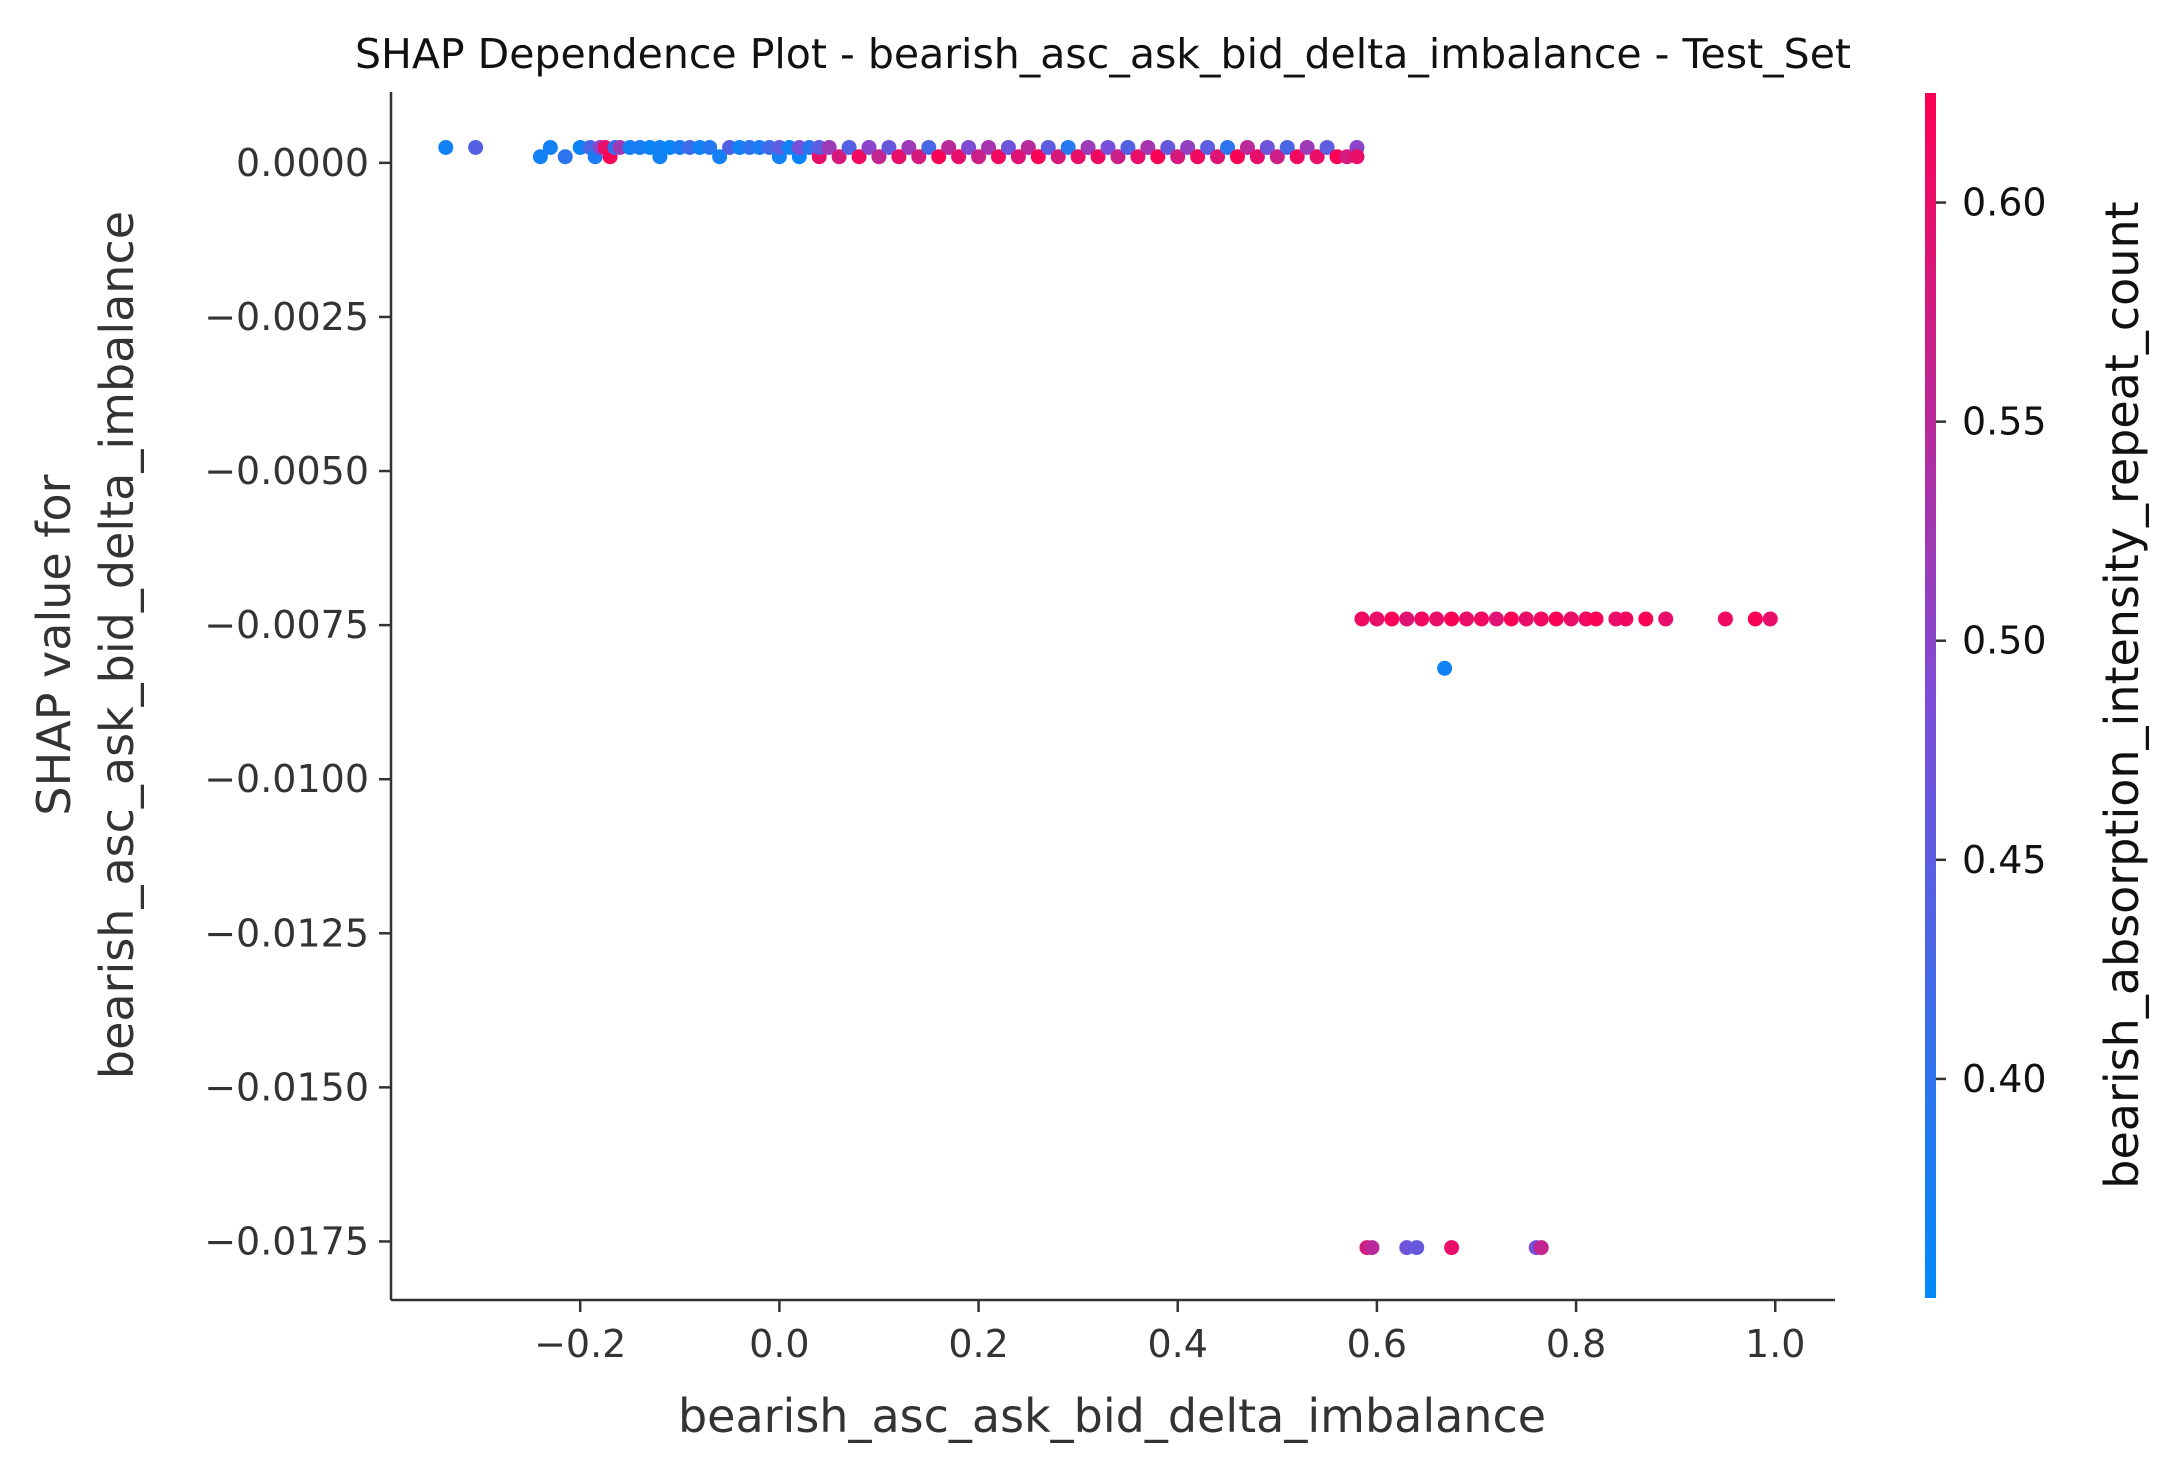  Describe the element at coordinates (1775, 1344) in the screenshot. I see `x-tick-label: 1.0` at that location.